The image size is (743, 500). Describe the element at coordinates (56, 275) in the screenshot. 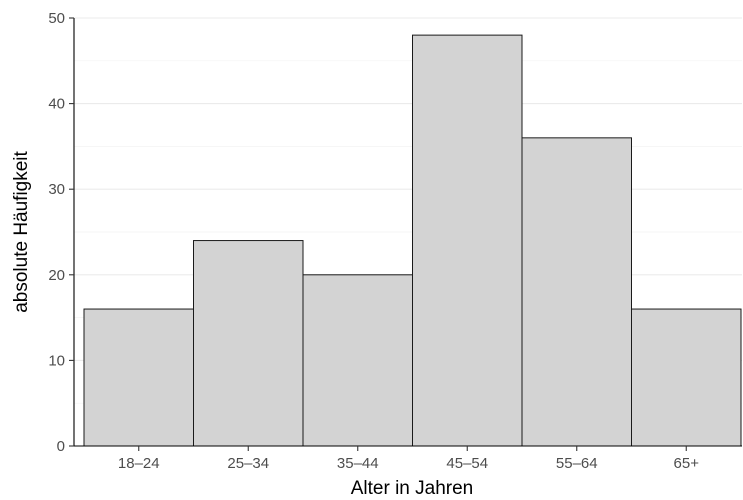

I see `y-tick-label: 20` at that location.